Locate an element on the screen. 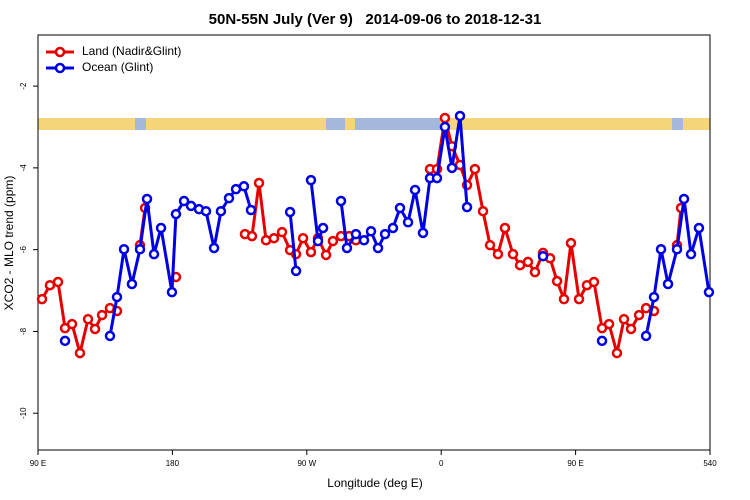  x-tick-label: 0 is located at coordinates (441, 463).